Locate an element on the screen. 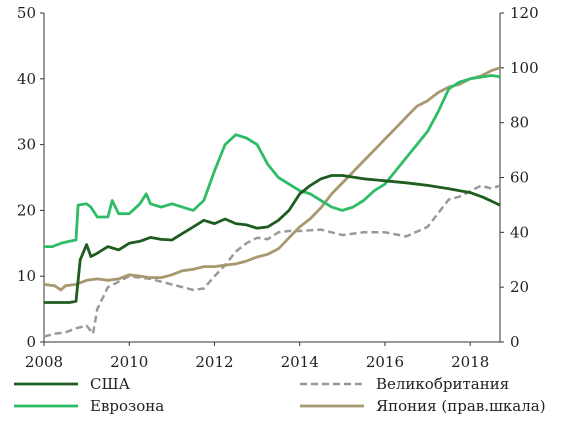 The image size is (584, 424). x-tick-label: 2016 is located at coordinates (385, 362).